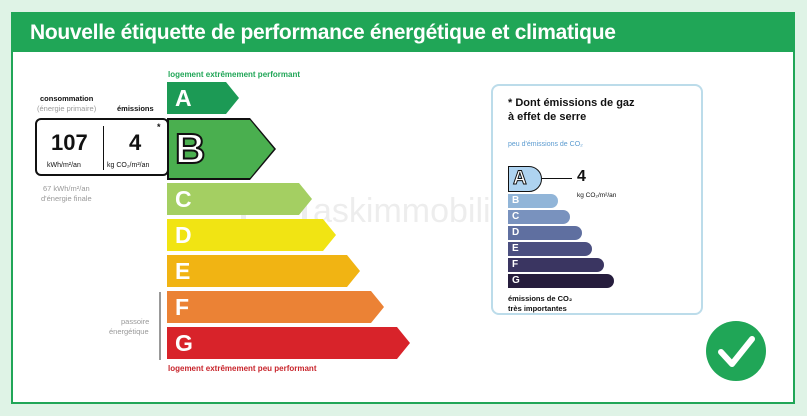 The height and width of the screenshot is (416, 807). Describe the element at coordinates (545, 233) in the screenshot. I see `ges-class-d: D` at that location.